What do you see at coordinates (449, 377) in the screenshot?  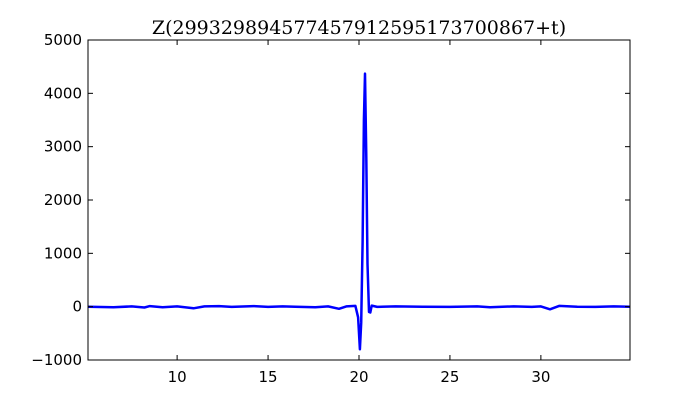 I see `x-tick-label: 25` at bounding box center [449, 377].